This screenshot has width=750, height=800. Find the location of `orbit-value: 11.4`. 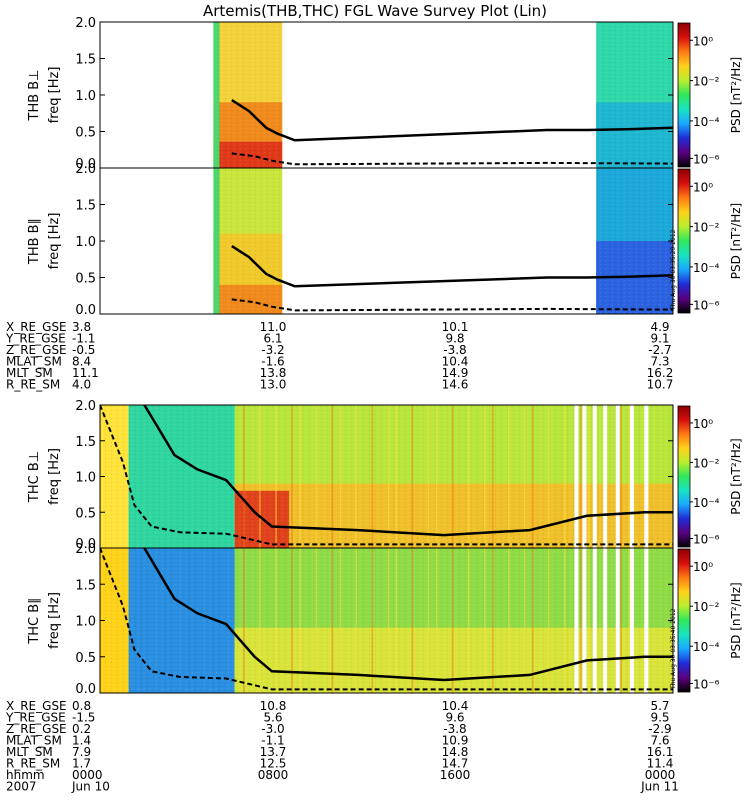

orbit-value: 11.4 is located at coordinates (660, 764).